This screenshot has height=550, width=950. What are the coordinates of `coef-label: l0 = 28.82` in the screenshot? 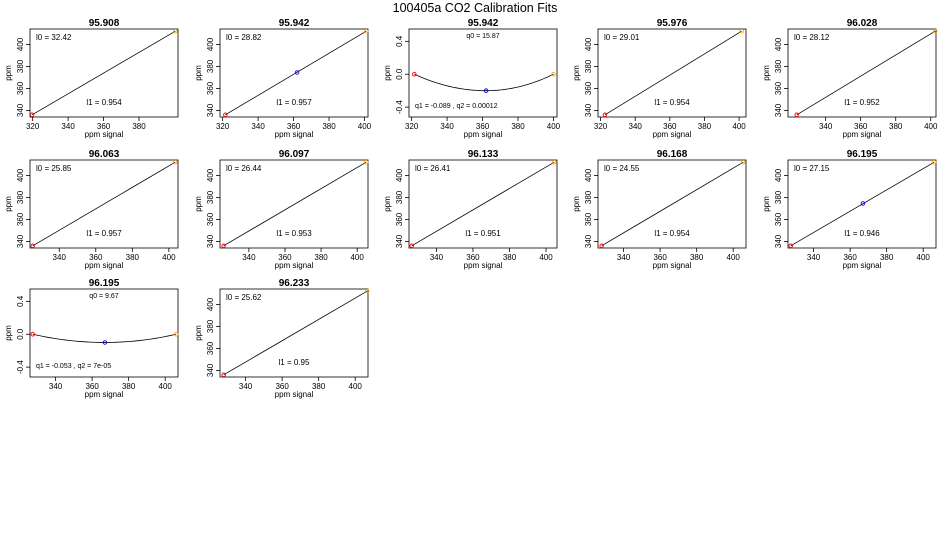 It's located at (244, 37).